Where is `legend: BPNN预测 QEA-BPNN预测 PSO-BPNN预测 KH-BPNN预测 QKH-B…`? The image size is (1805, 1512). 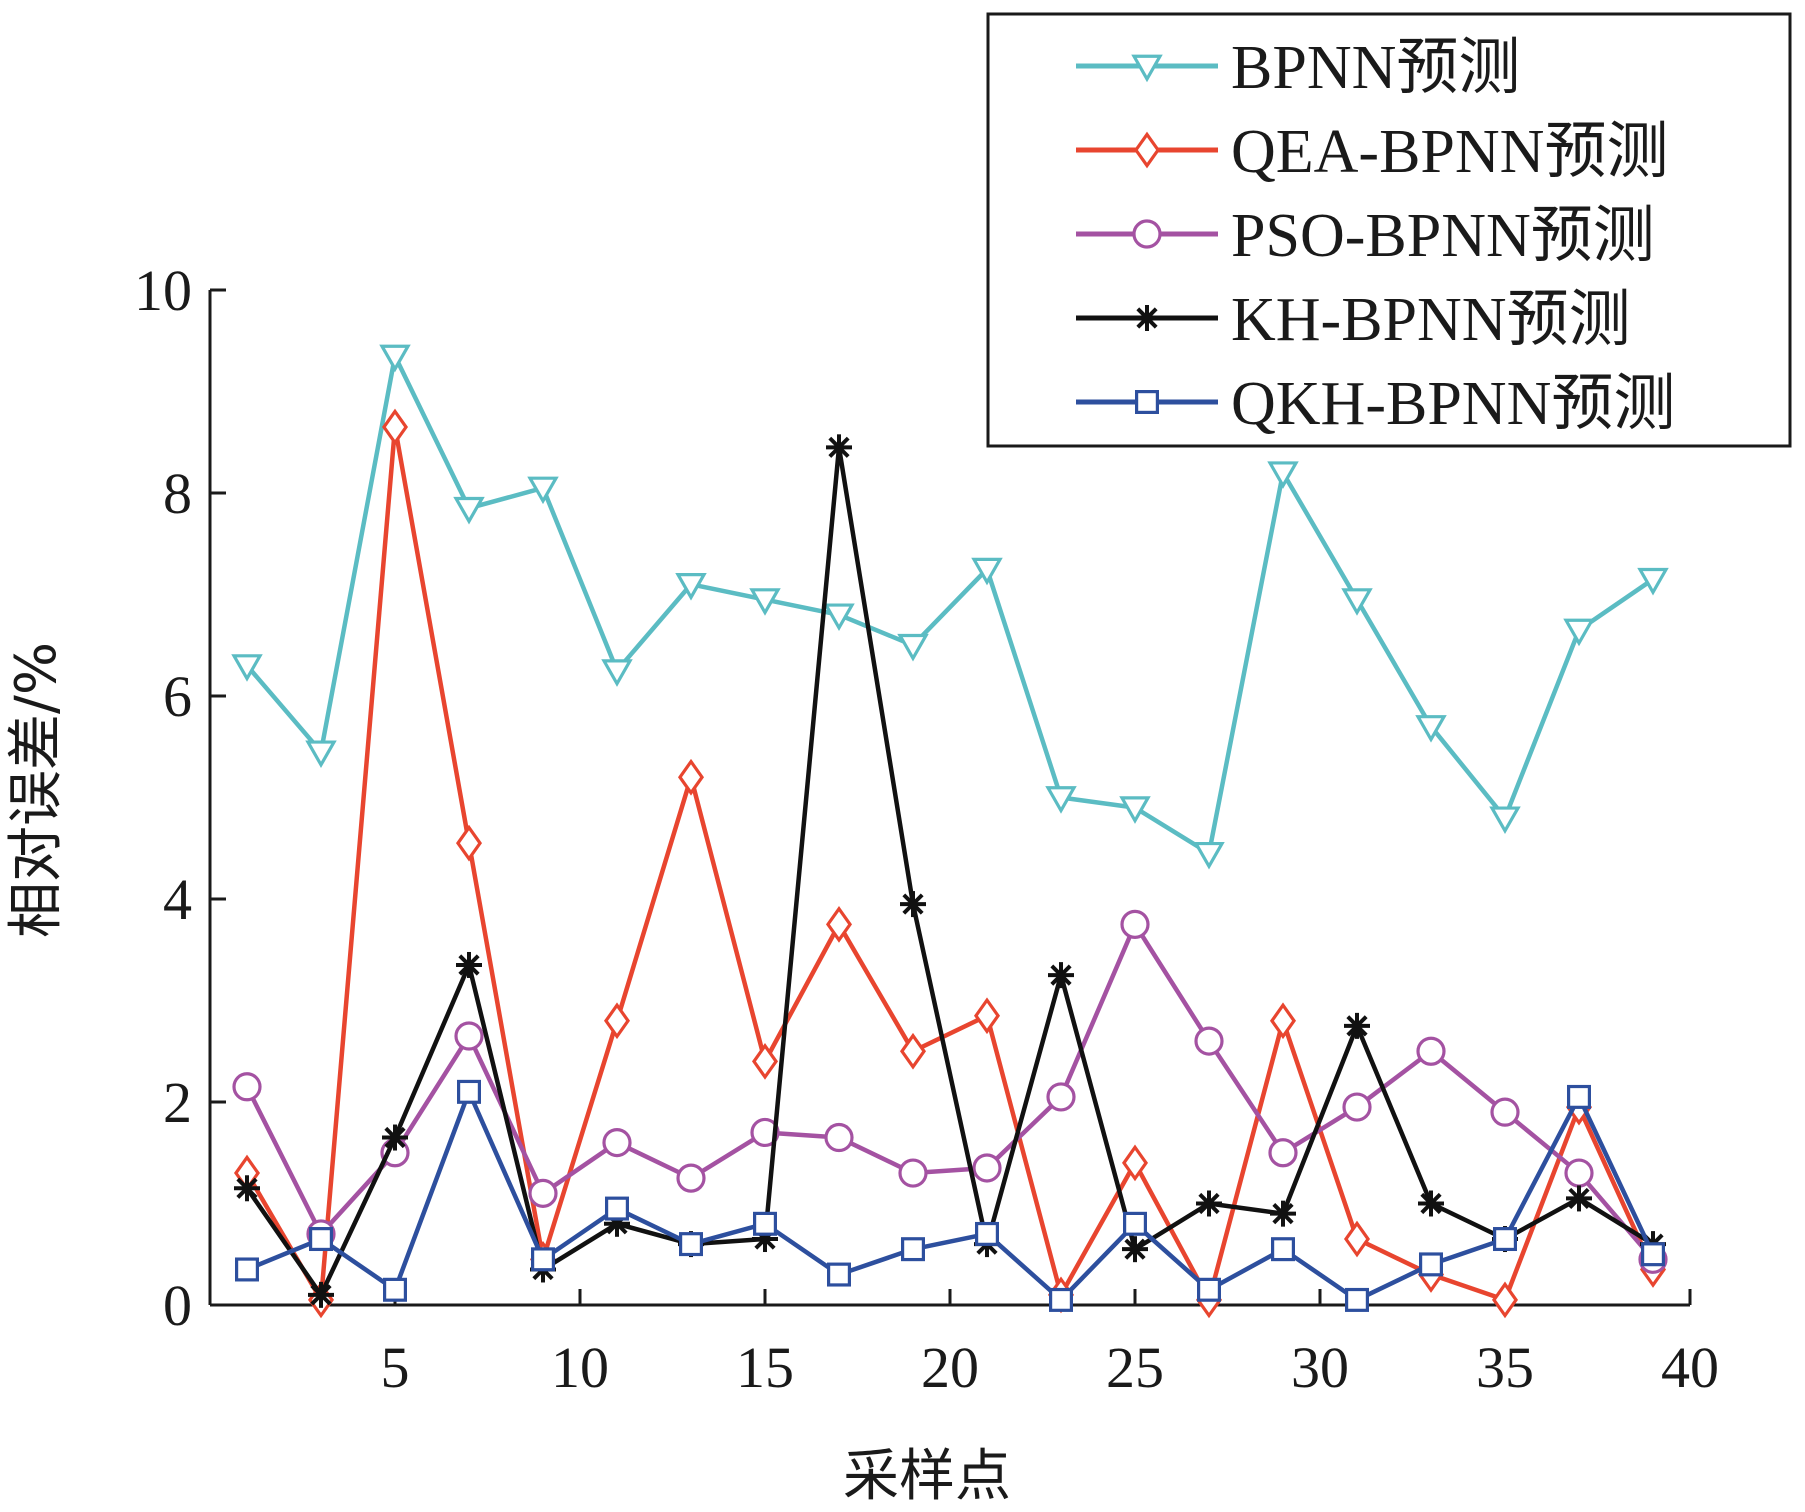 legend: BPNN预测 QEA-BPNN预测 PSO-BPNN预测 KH-BPNN预测 QKH-B… is located at coordinates (1389, 230).